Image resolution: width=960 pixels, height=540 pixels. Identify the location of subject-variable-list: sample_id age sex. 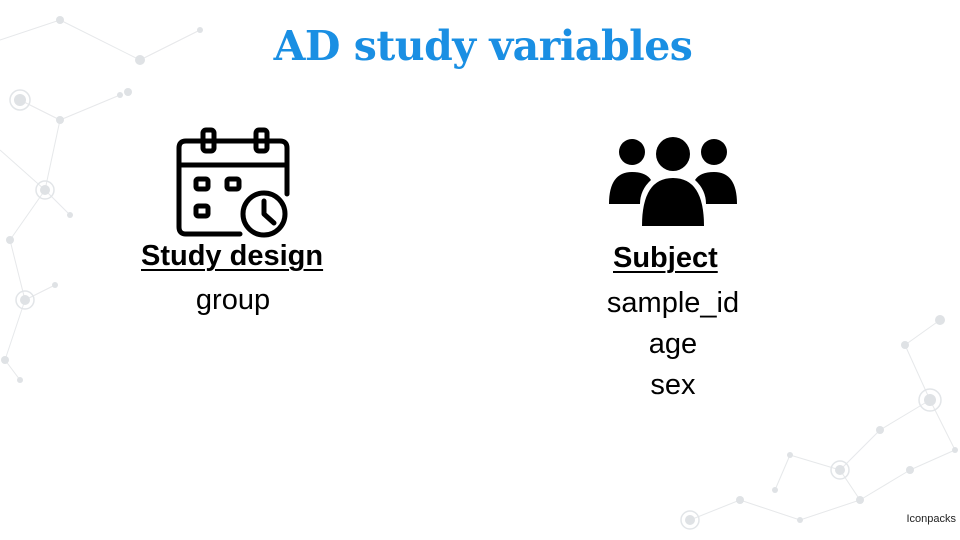
(673, 344).